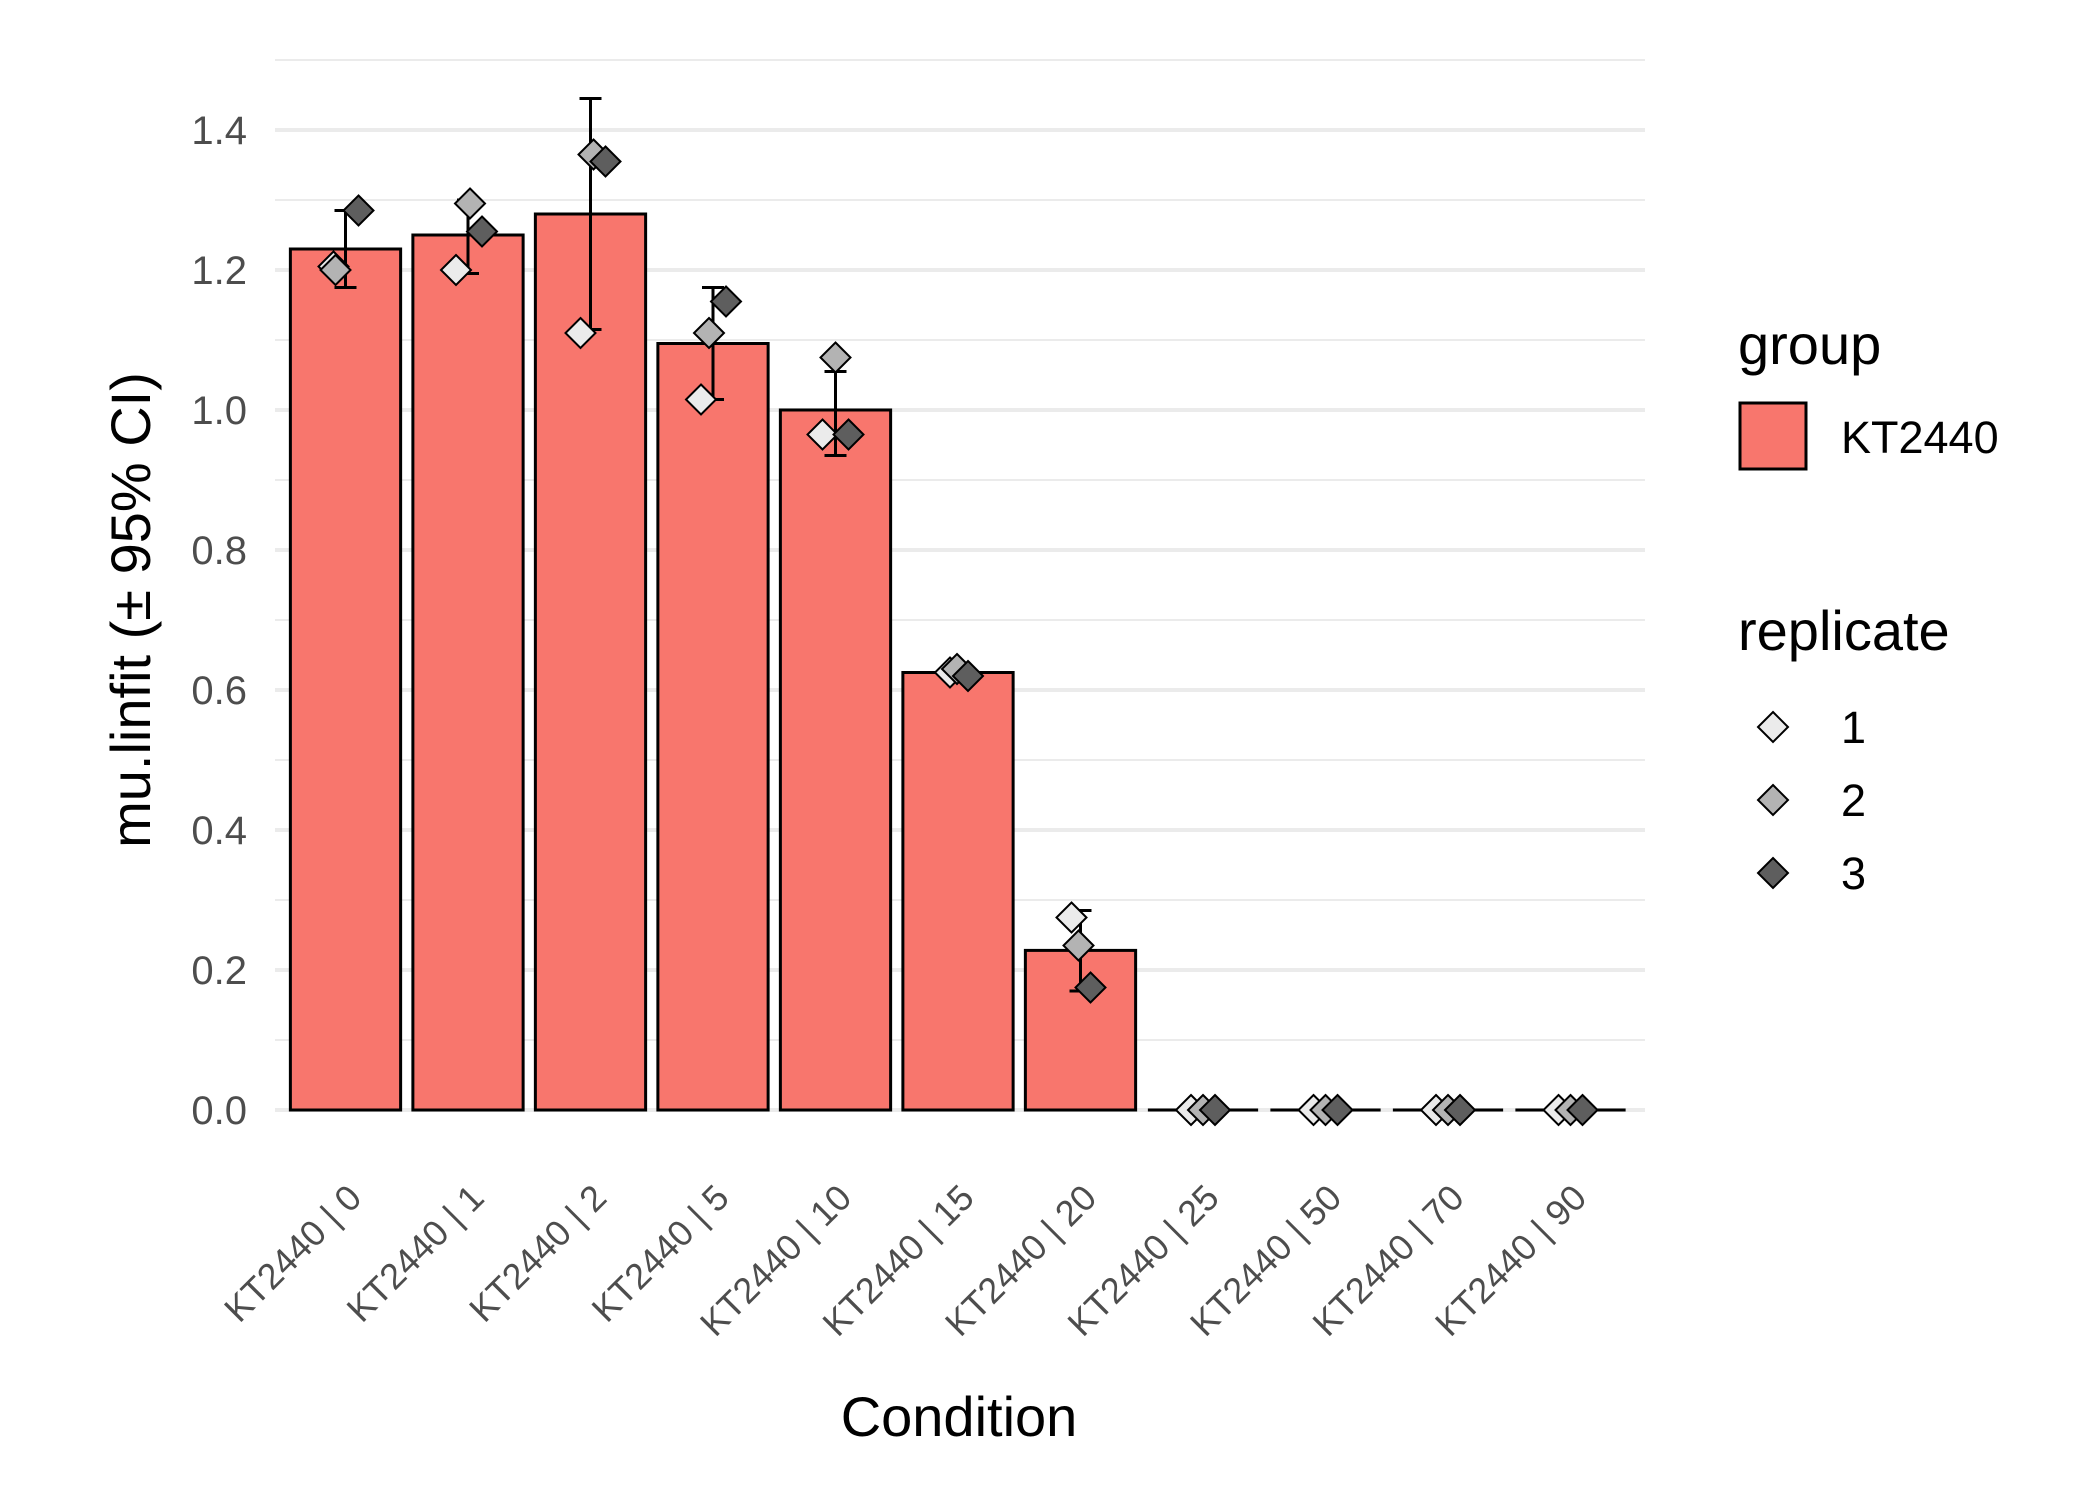  Describe the element at coordinates (130, 610) in the screenshot. I see `y-axis-title: mu.linfit (± 95% CI)` at that location.